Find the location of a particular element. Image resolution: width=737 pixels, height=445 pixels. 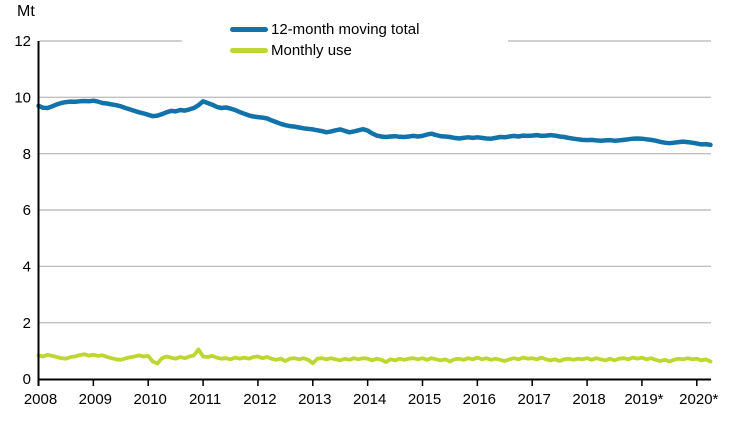

legend: 12-month moving total Monthly use is located at coordinates (345, 40).